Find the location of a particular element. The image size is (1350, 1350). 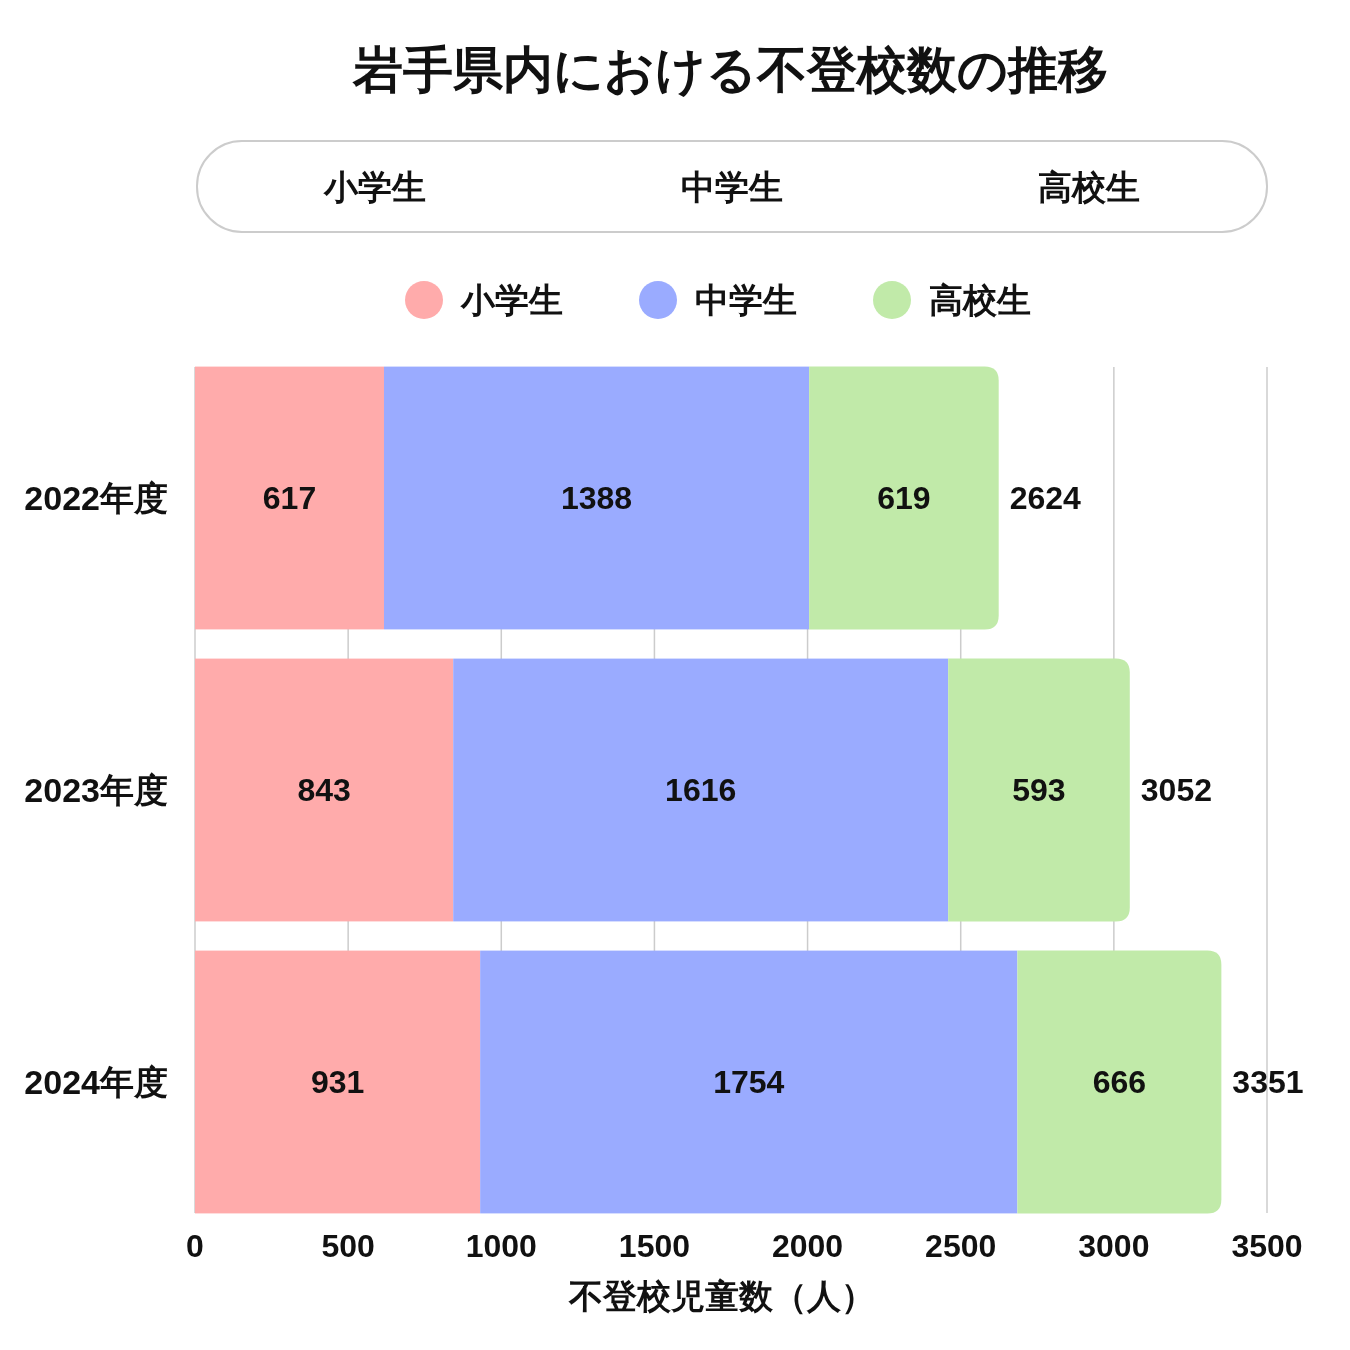

y-tick-label: 2023年度 is located at coordinates (96, 790).